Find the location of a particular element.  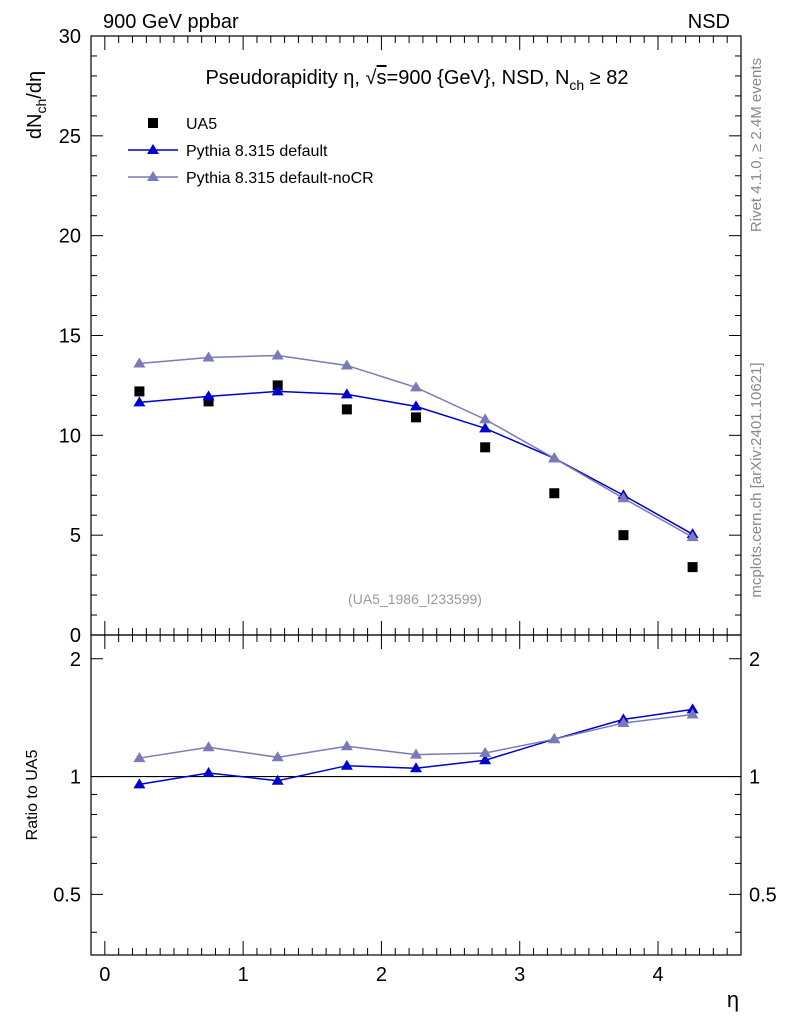

main-y-tick-label: 10 is located at coordinates (70, 436).